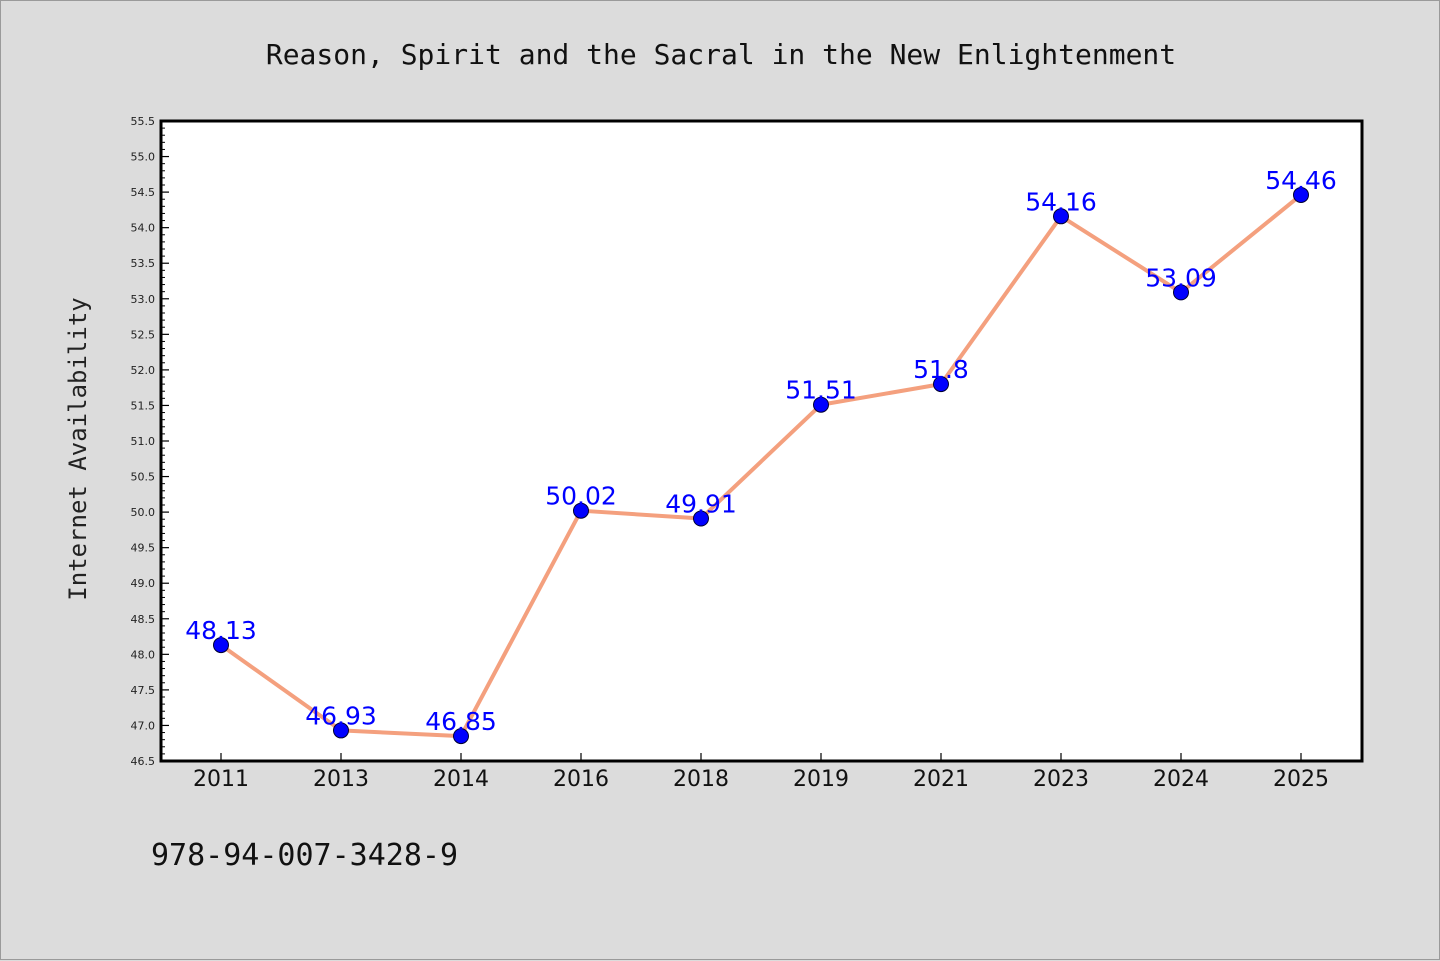  Describe the element at coordinates (821, 779) in the screenshot. I see `x-tick-label: 2019` at that location.